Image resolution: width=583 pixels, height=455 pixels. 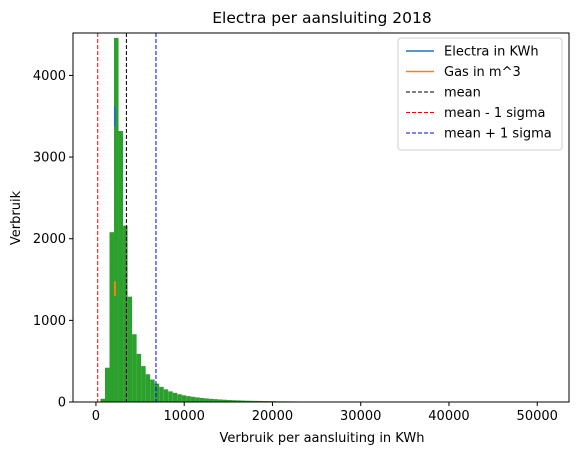 I want to click on legend-label: mean - 1 sigma, so click(x=495, y=113).